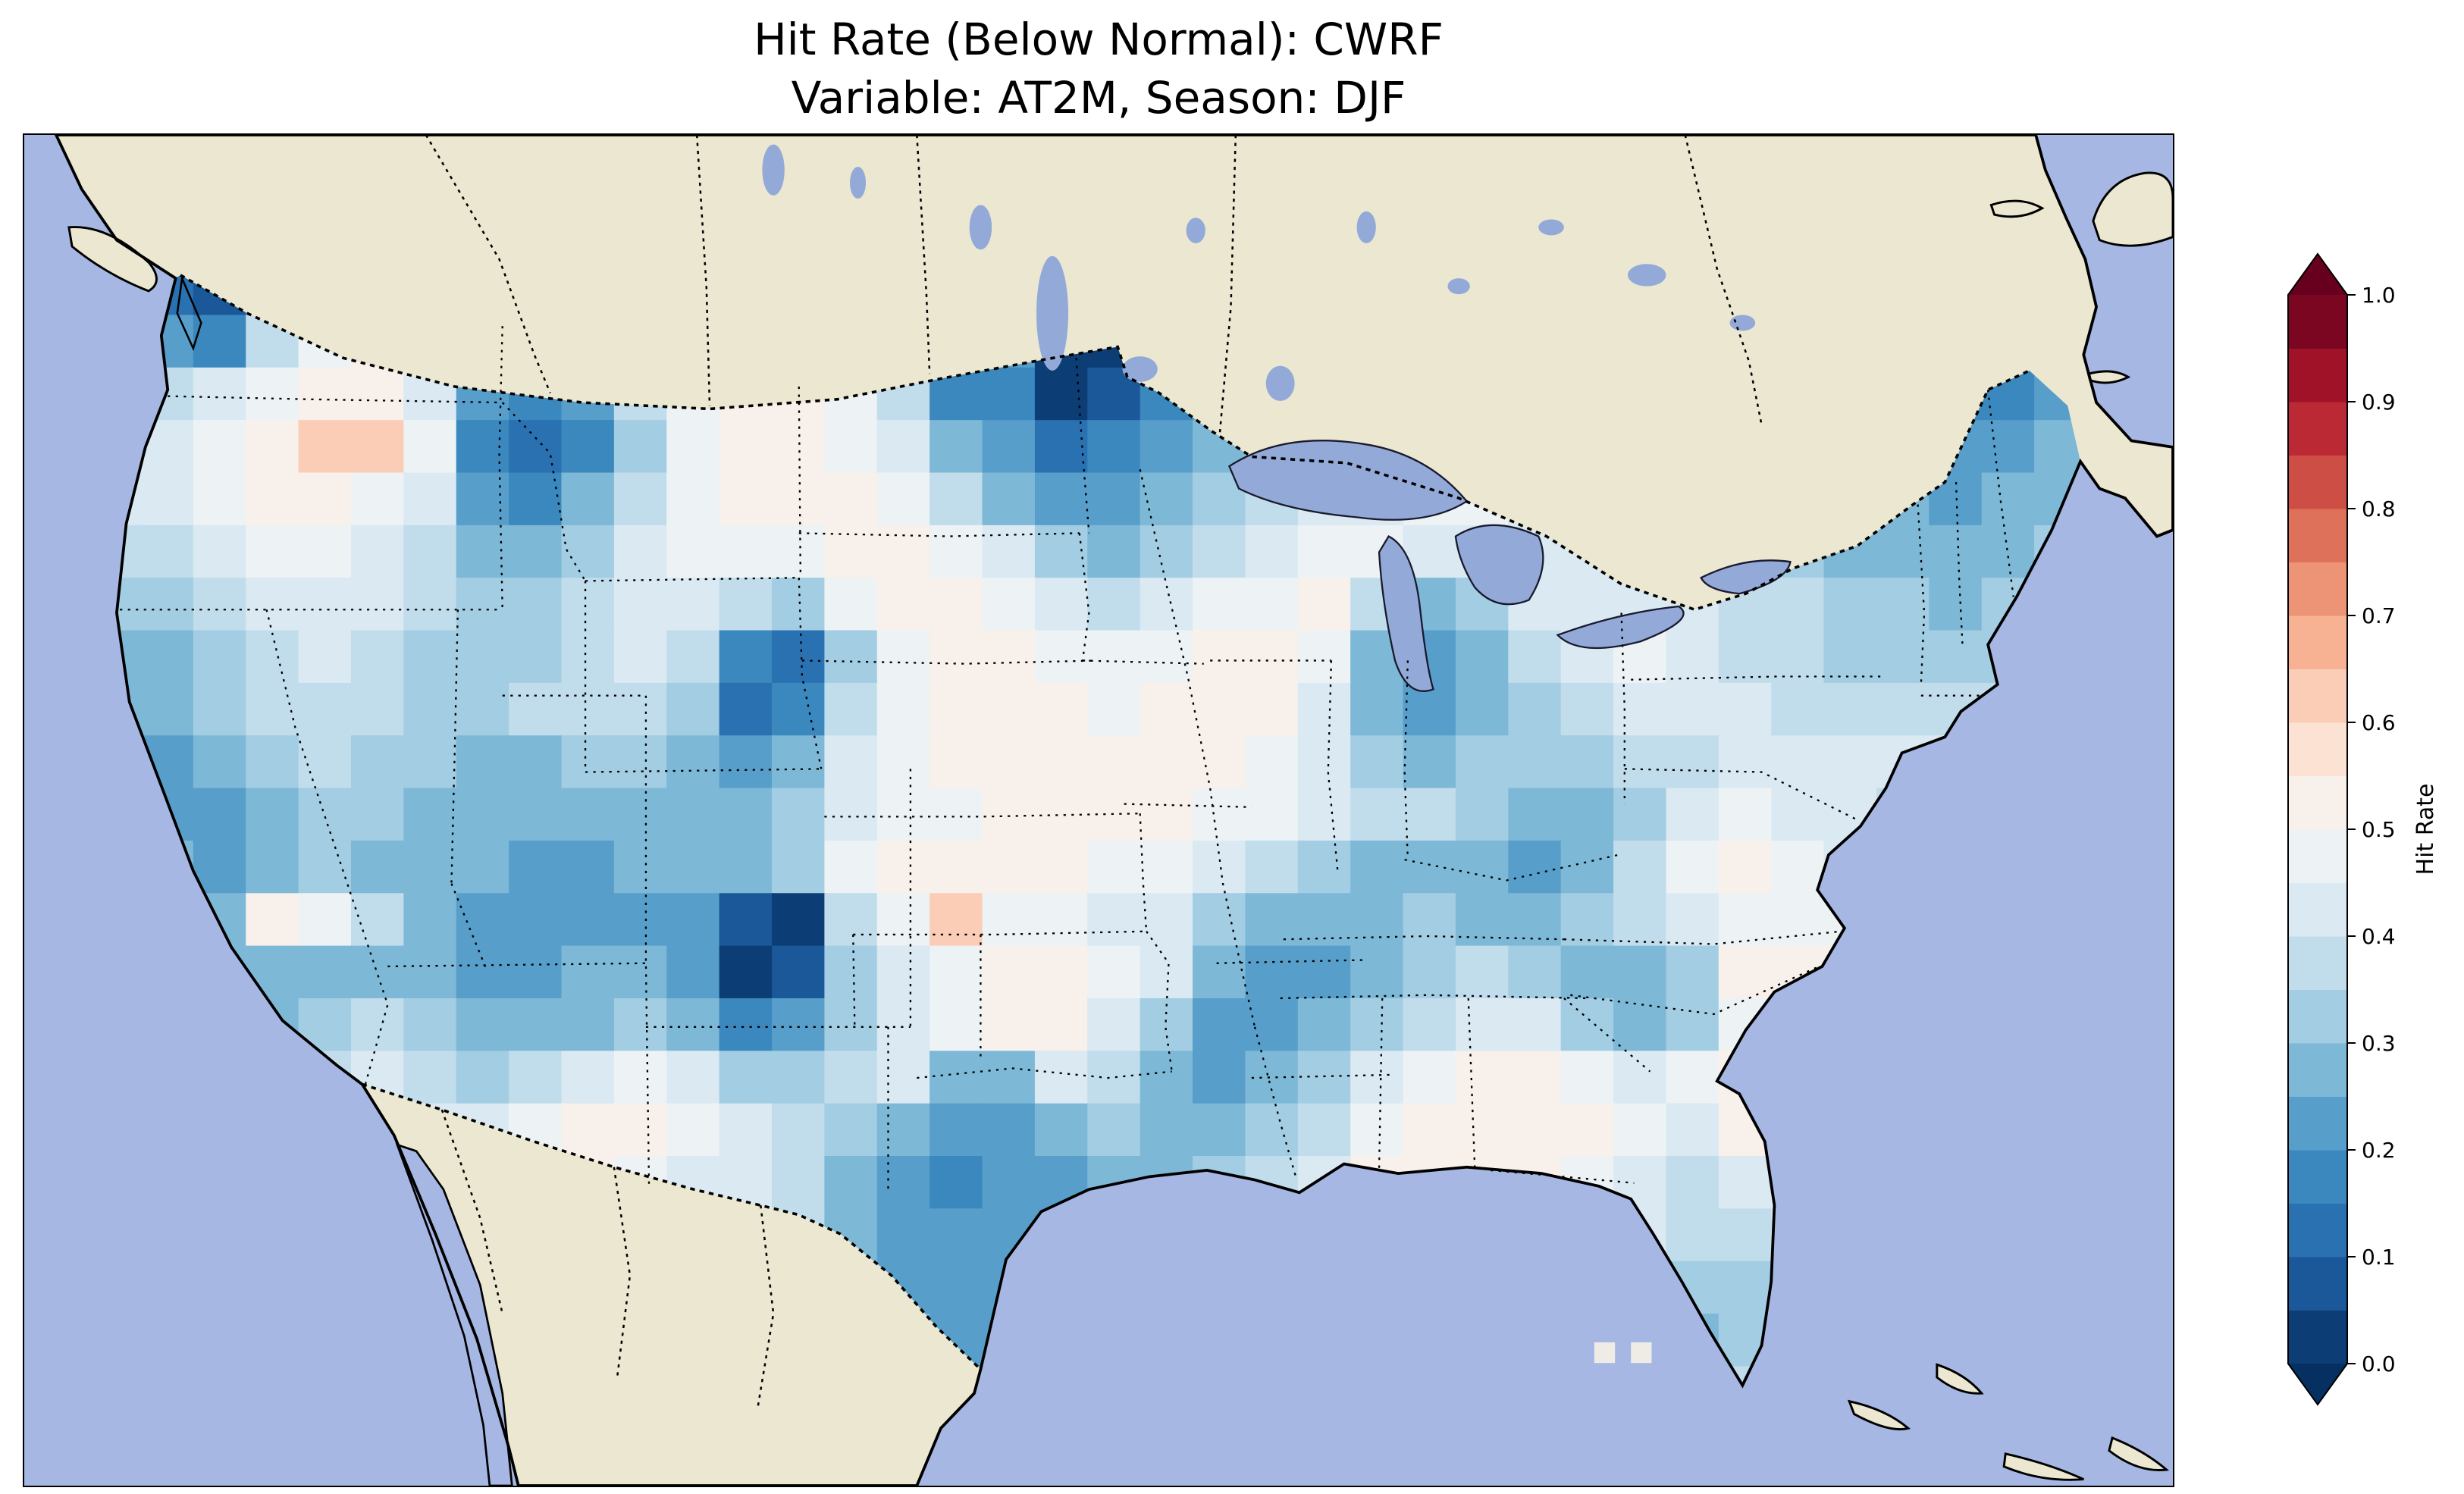 The width and height of the screenshot is (2464, 1494). What do you see at coordinates (2379, 722) in the screenshot?
I see `svg-text: 0.6` at bounding box center [2379, 722].